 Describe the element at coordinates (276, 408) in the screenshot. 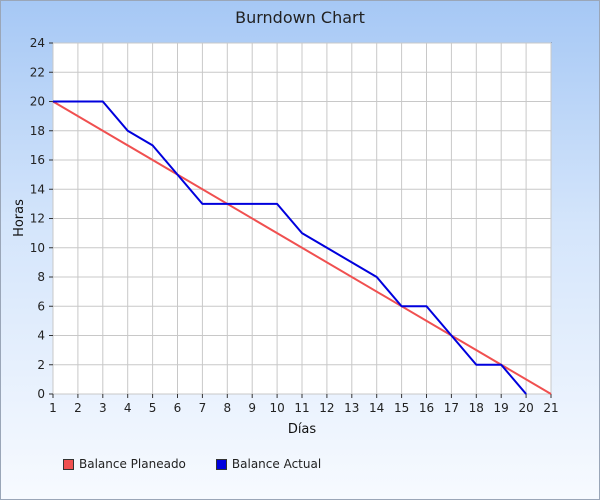

I see `x-tick-label: 10` at that location.